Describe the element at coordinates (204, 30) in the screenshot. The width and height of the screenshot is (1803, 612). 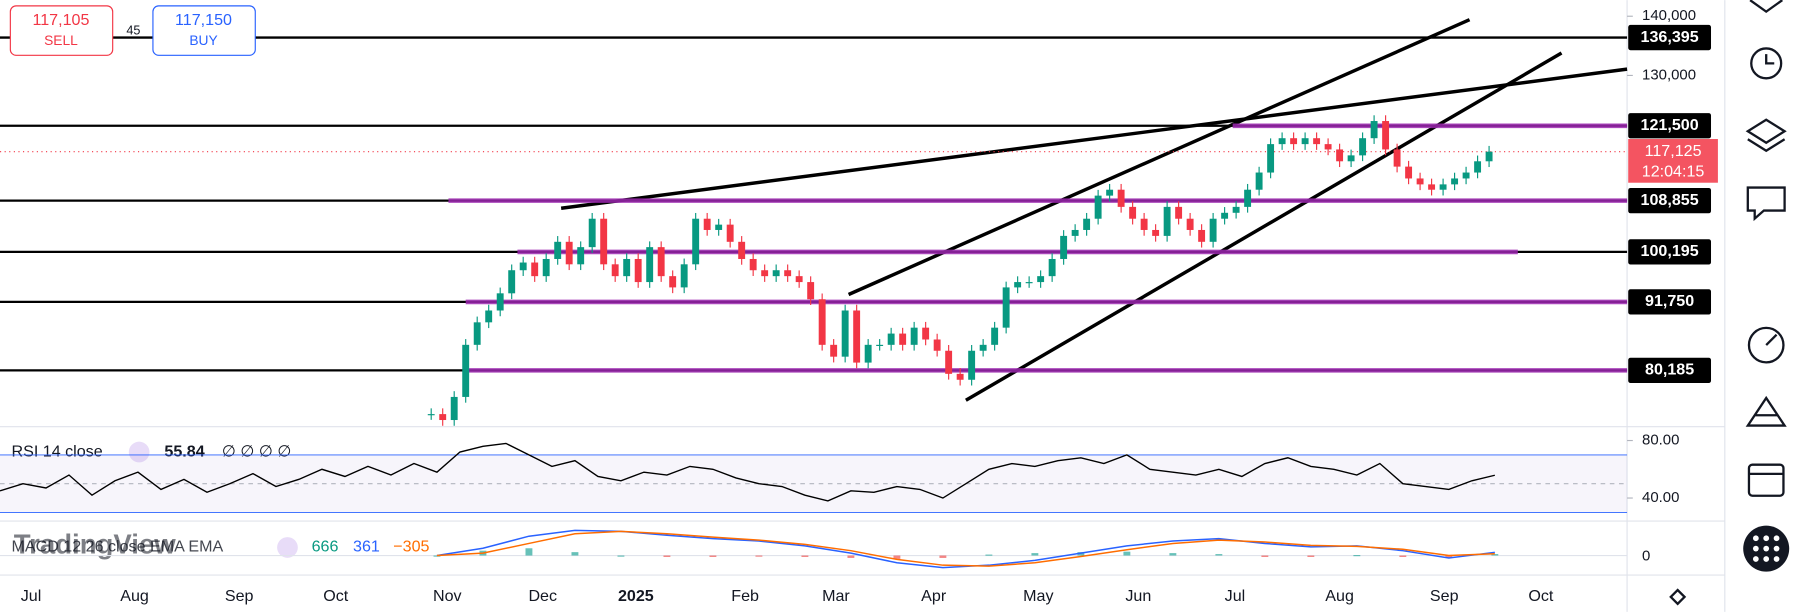
I see `buy-button` at that location.